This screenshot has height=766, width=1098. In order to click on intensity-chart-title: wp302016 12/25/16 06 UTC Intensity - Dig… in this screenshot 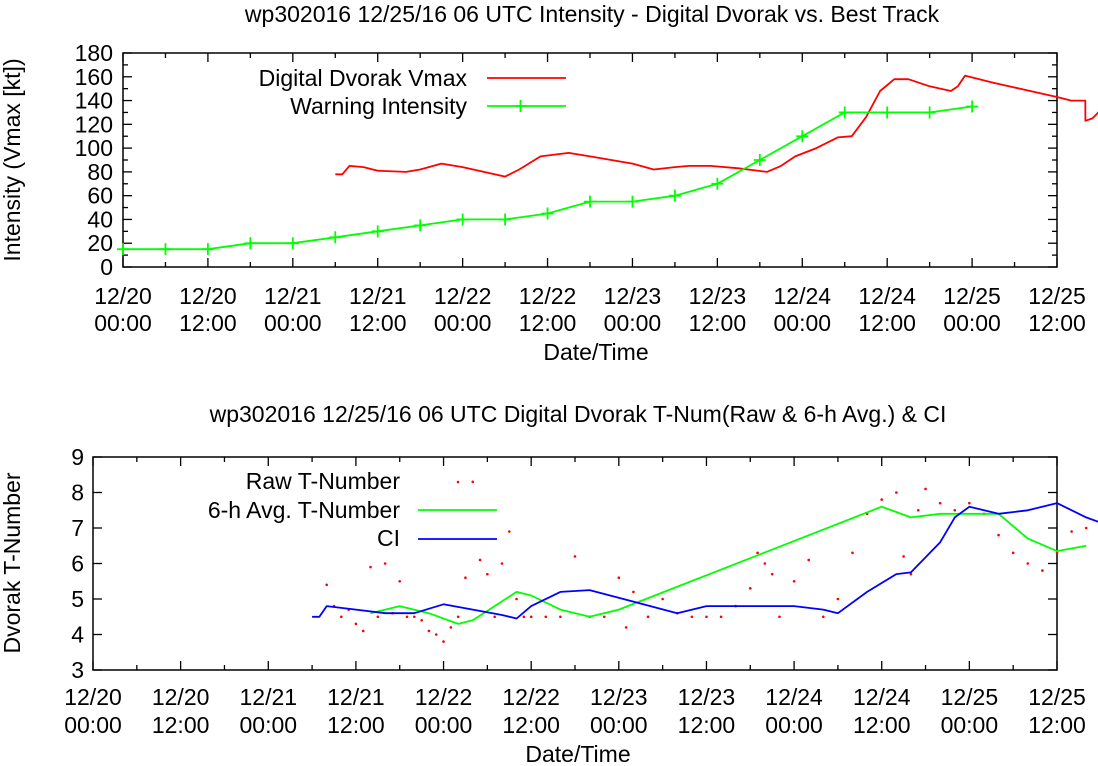, I will do `click(592, 14)`.